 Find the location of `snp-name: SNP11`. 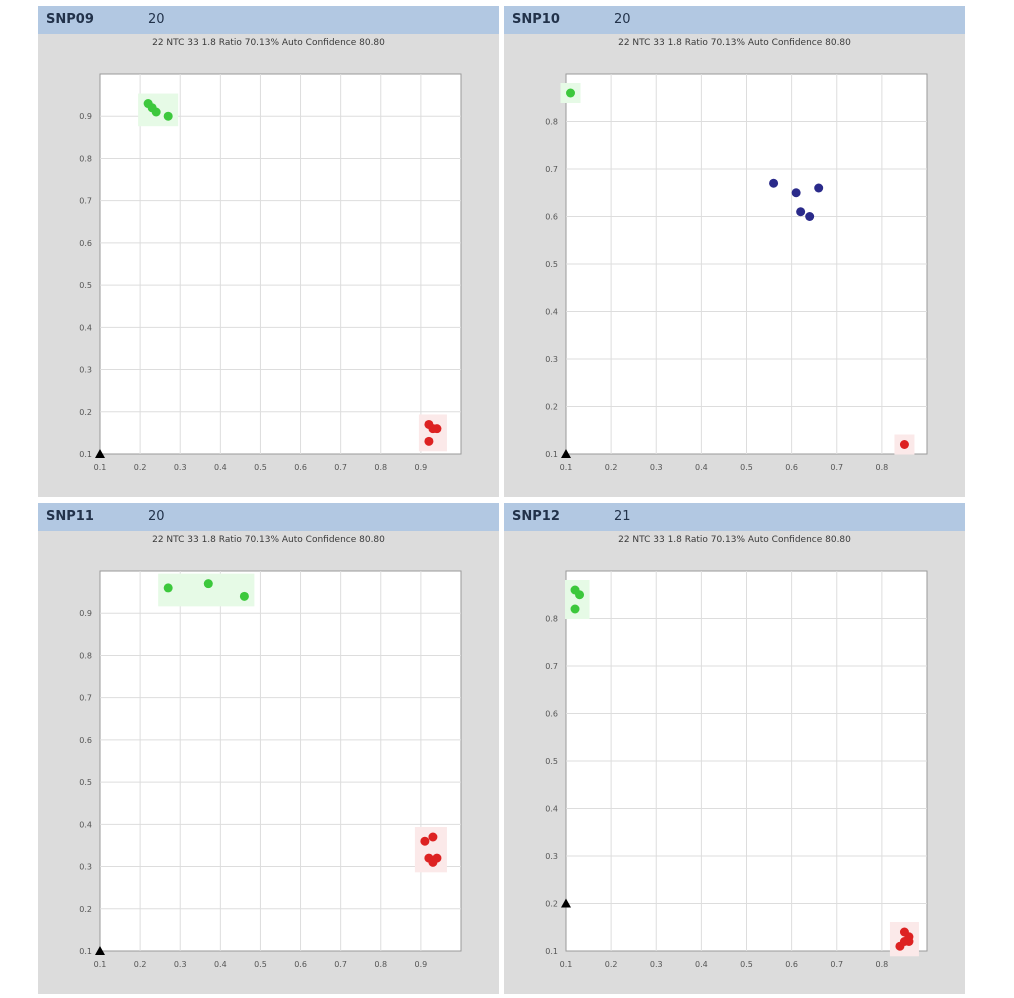

snp-name: SNP11 is located at coordinates (70, 516).